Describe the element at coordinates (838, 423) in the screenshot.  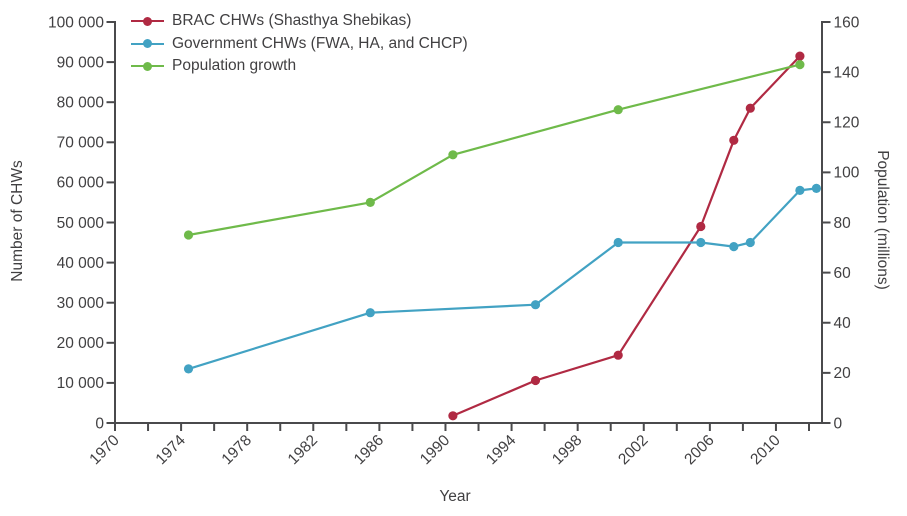
I see `y-right-tick-label: 0` at that location.